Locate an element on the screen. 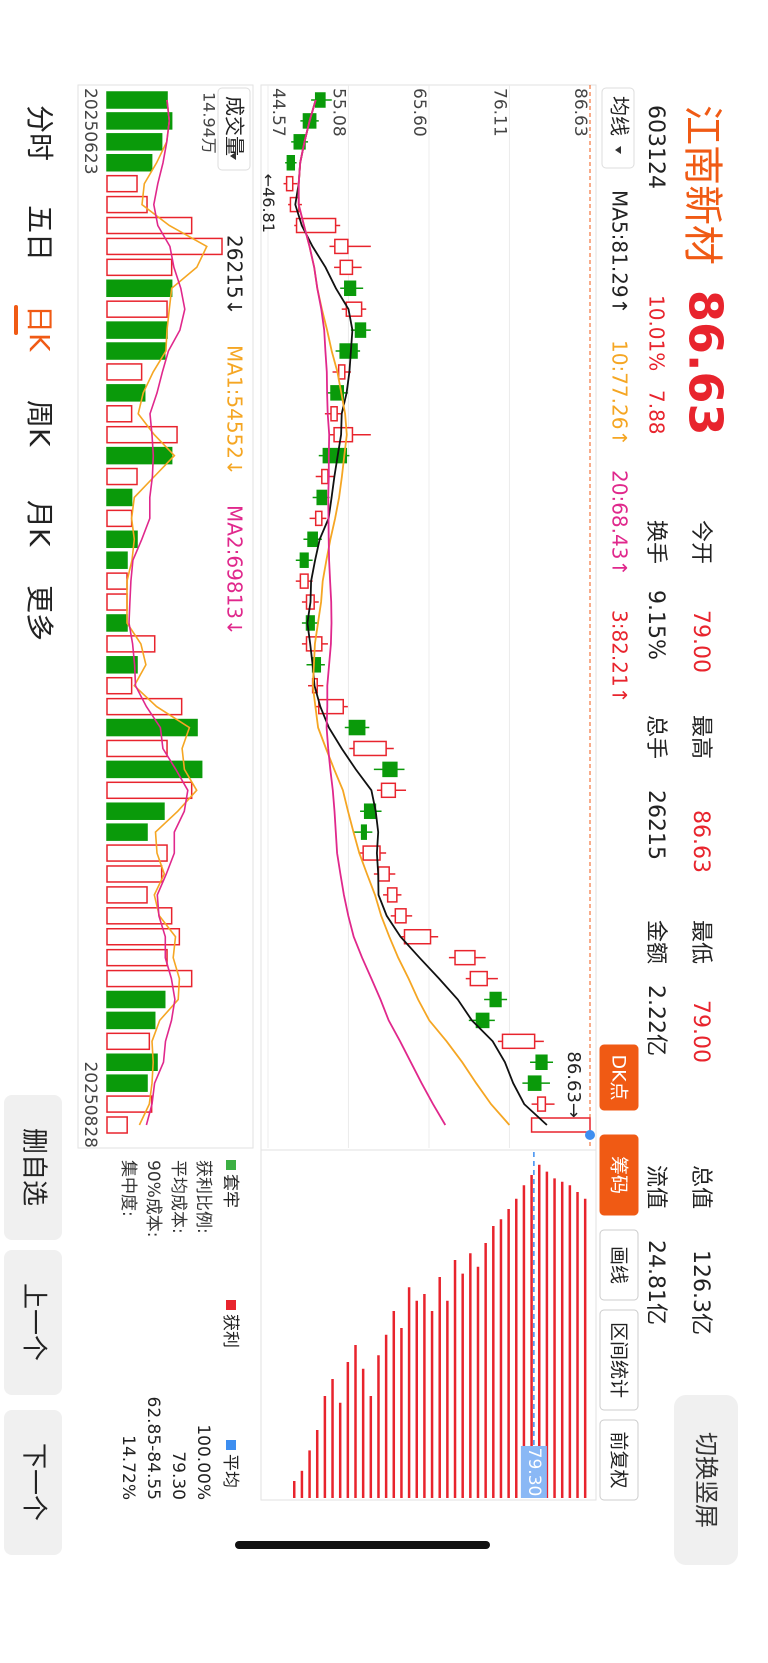 The width and height of the screenshot is (768, 1663). ma-select is located at coordinates (618, 128).